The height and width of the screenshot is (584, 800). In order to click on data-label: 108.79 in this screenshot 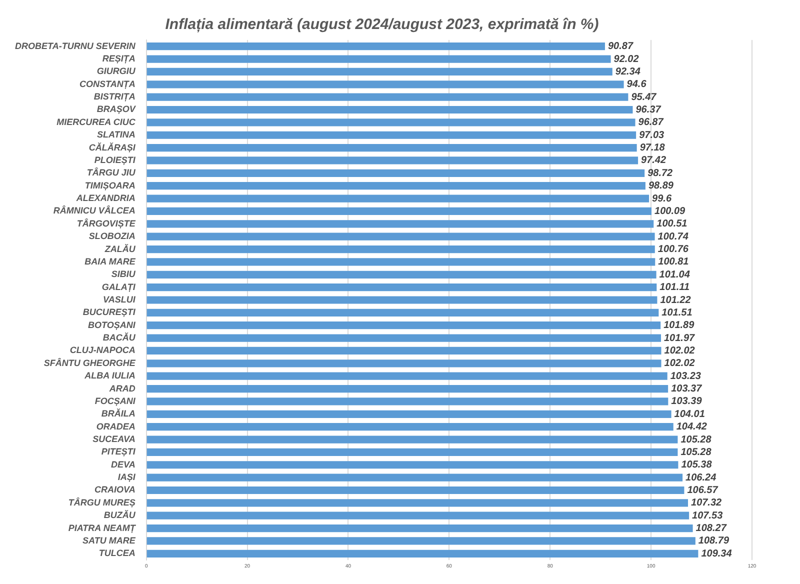, I will do `click(714, 541)`.